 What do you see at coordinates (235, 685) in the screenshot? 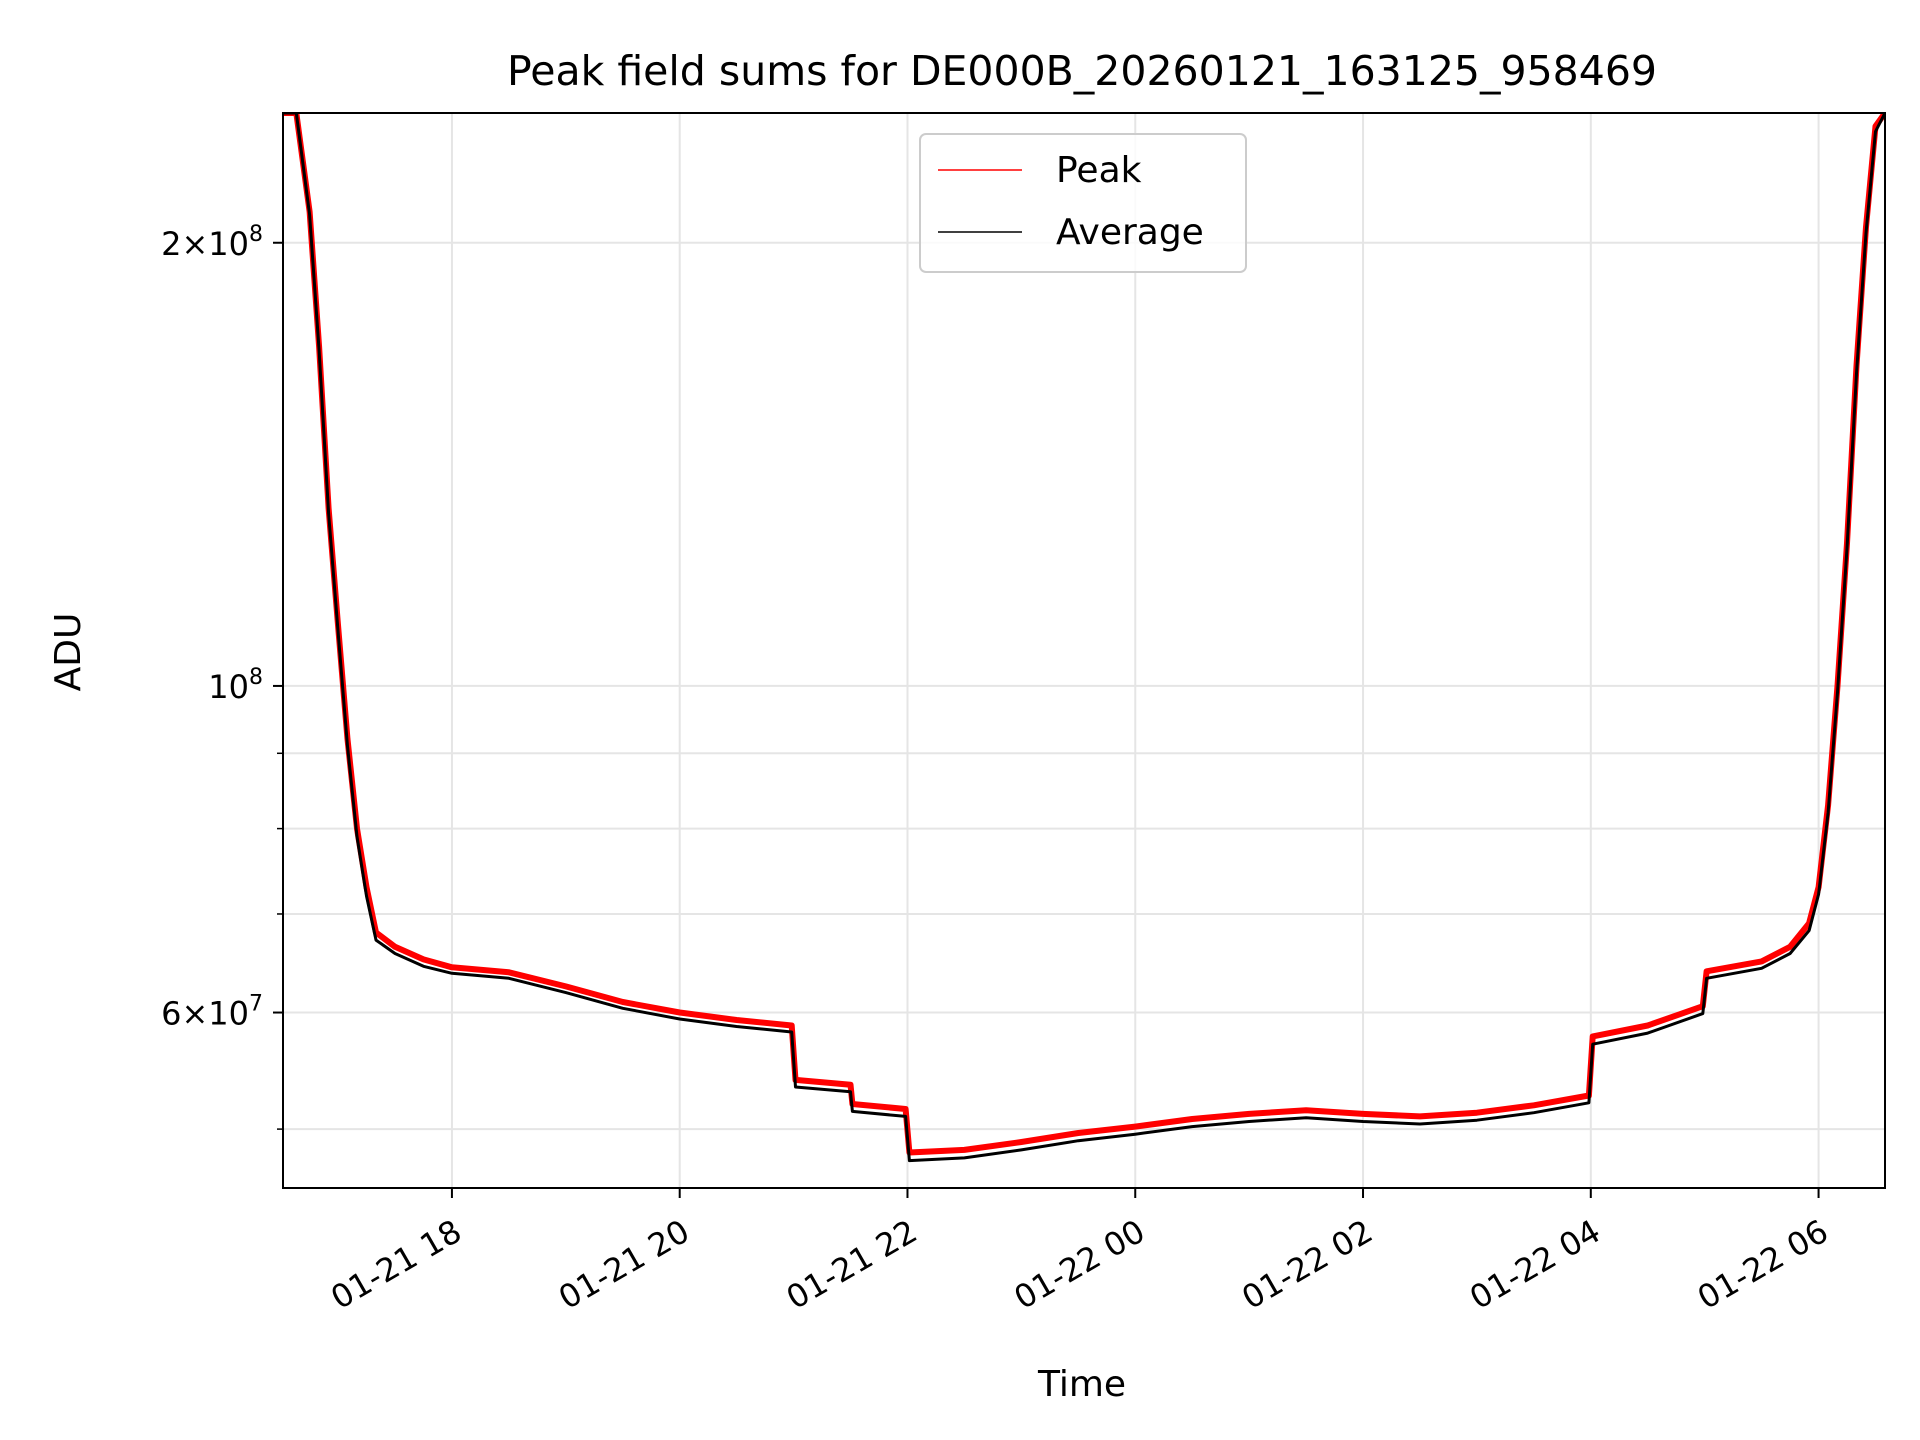
I see `y-tick-label: 108` at bounding box center [235, 685].